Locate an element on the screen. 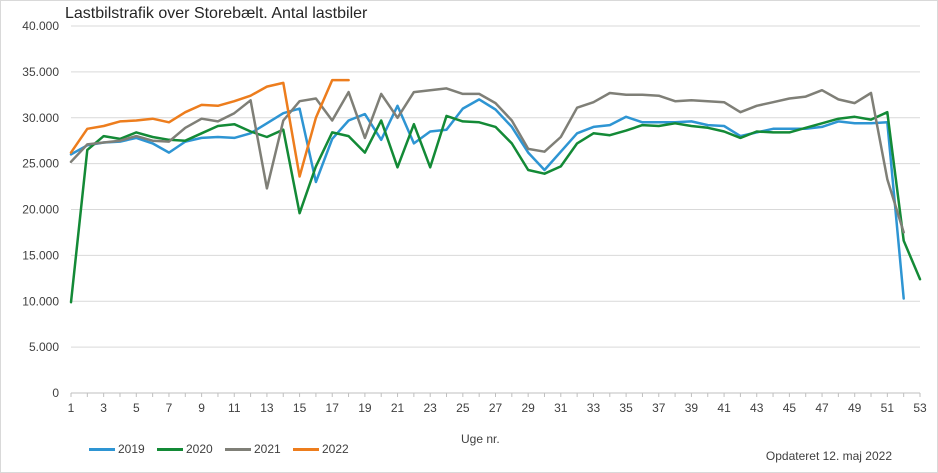  x-tick-label: 33 is located at coordinates (594, 408).